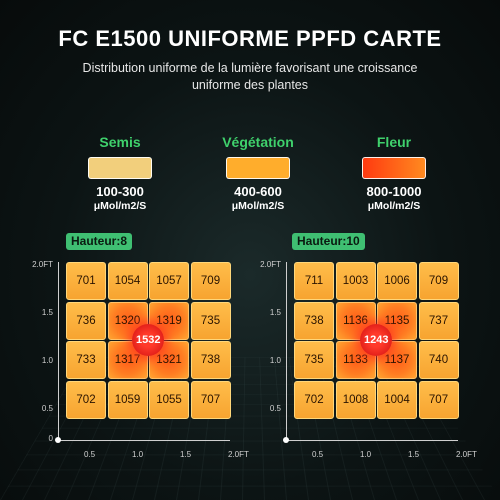 The image size is (500, 500). Describe the element at coordinates (50, 438) in the screenshot. I see `y-tick-label: 0` at that location.